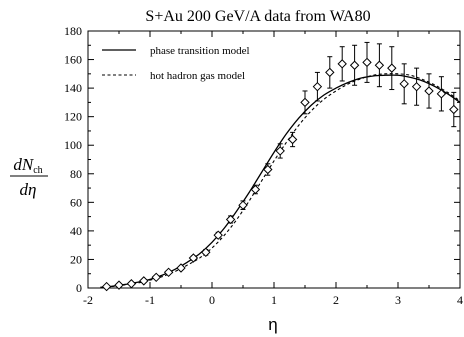 The width and height of the screenshot is (464, 337). What do you see at coordinates (29, 177) in the screenshot?
I see `y-axis-label: dNch dη` at bounding box center [29, 177].